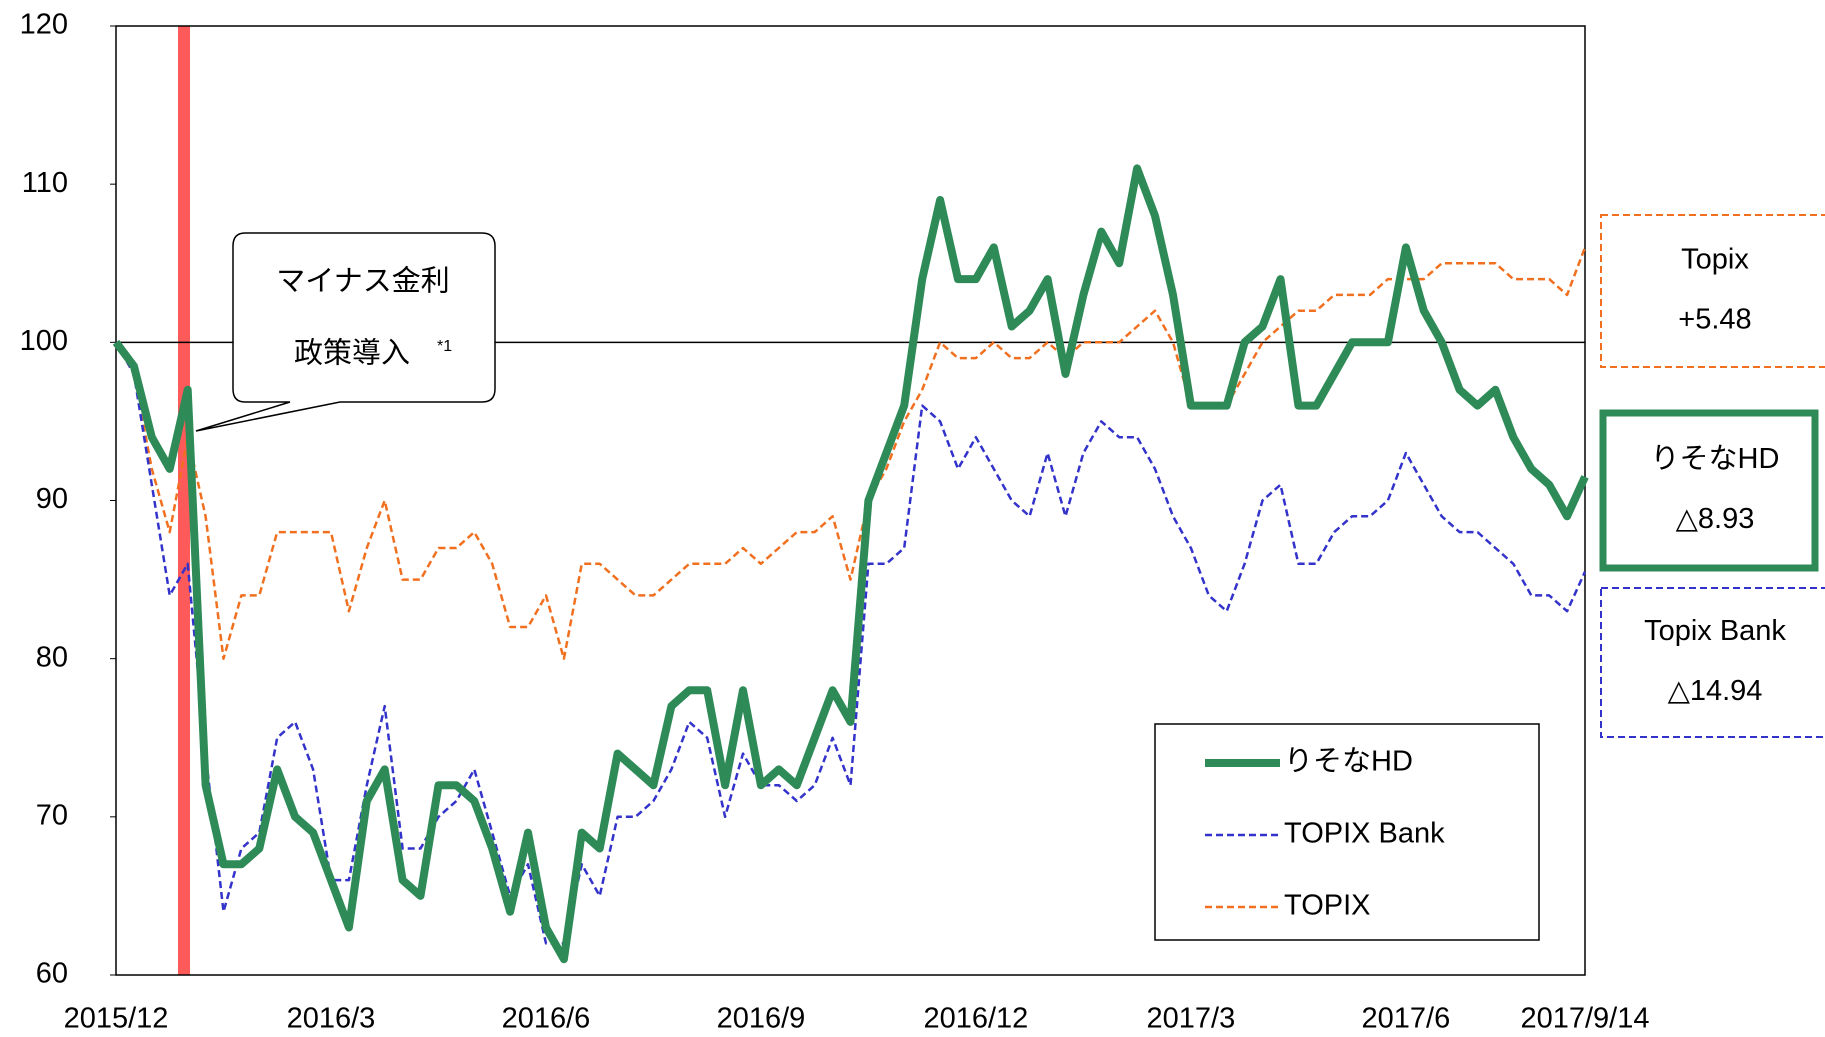  Describe the element at coordinates (1584, 1019) in the screenshot. I see `x-tick-label: 2017/9/14` at that location.